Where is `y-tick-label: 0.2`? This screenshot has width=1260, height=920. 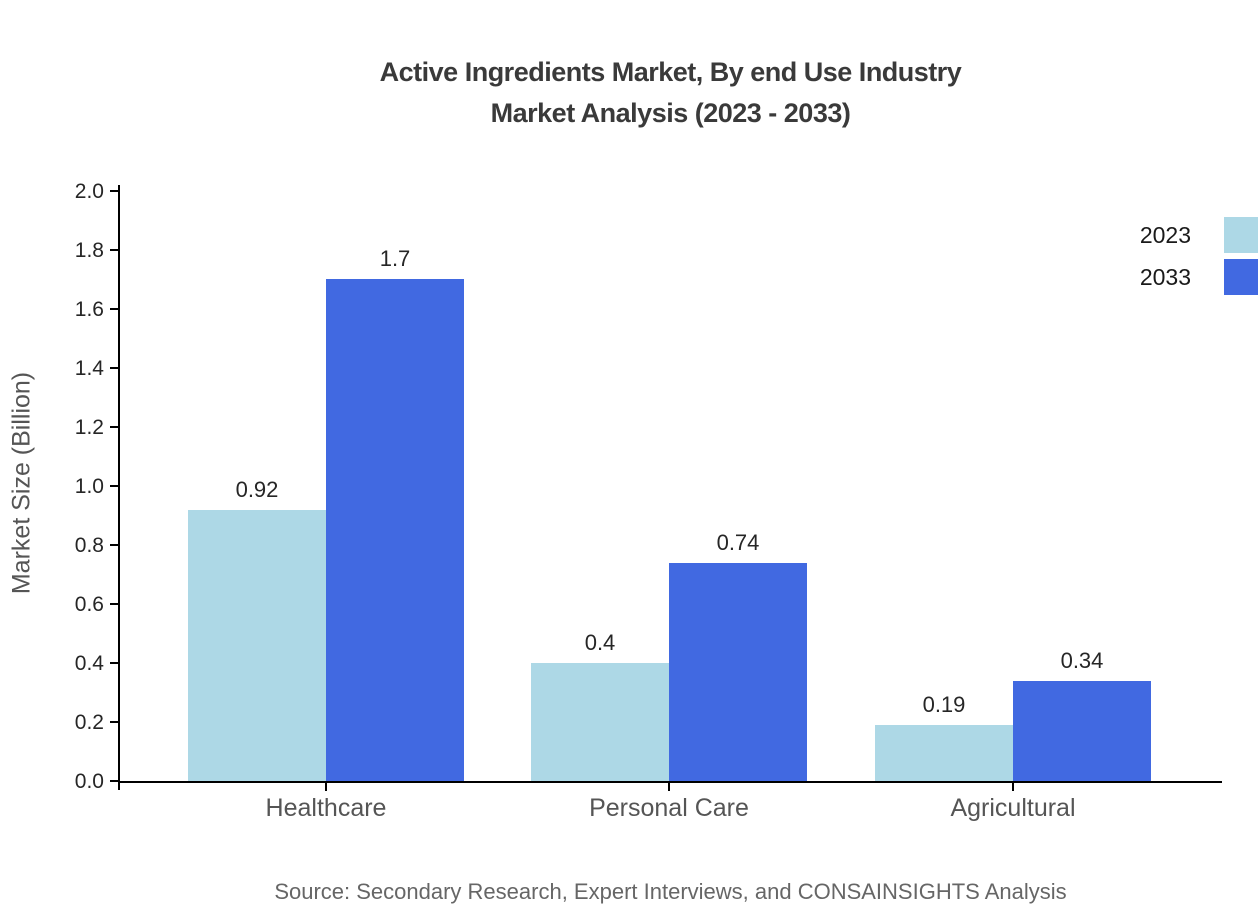
y-tick-label: 0.2 is located at coordinates (89, 722).